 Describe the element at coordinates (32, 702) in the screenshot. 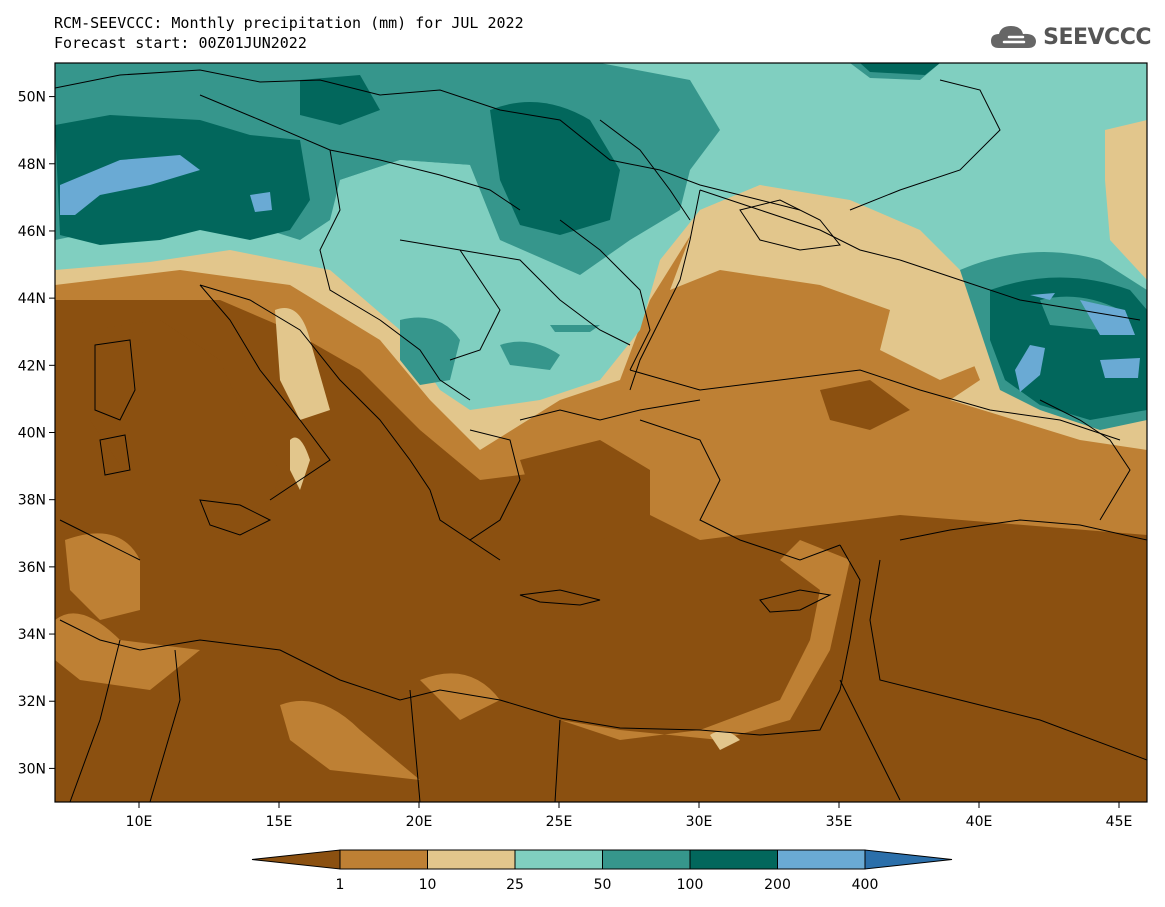

I see `y-tick-label: 32N` at that location.